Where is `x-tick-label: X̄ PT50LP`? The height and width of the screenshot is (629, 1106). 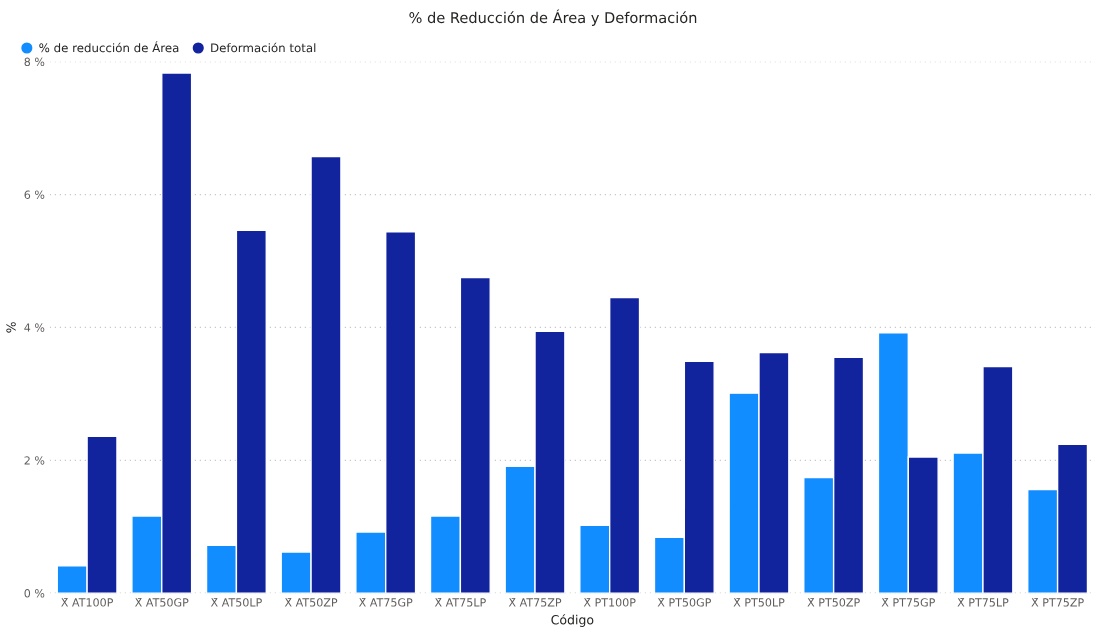
x-tick-label: X̄ PT50LP is located at coordinates (759, 602).